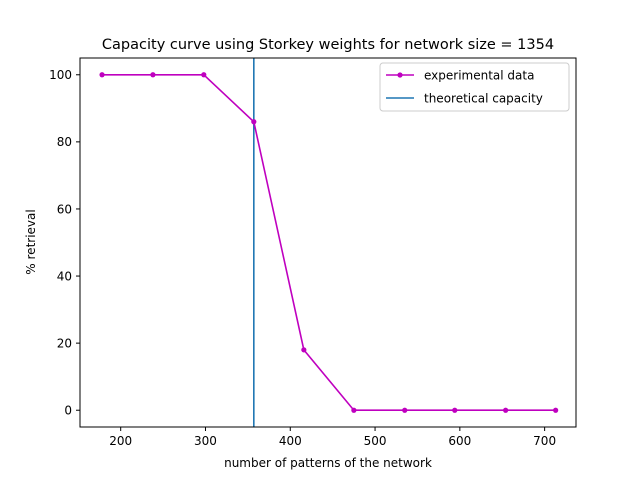  Describe the element at coordinates (328, 463) in the screenshot. I see `x-axis-label: number of patterns of the network` at that location.